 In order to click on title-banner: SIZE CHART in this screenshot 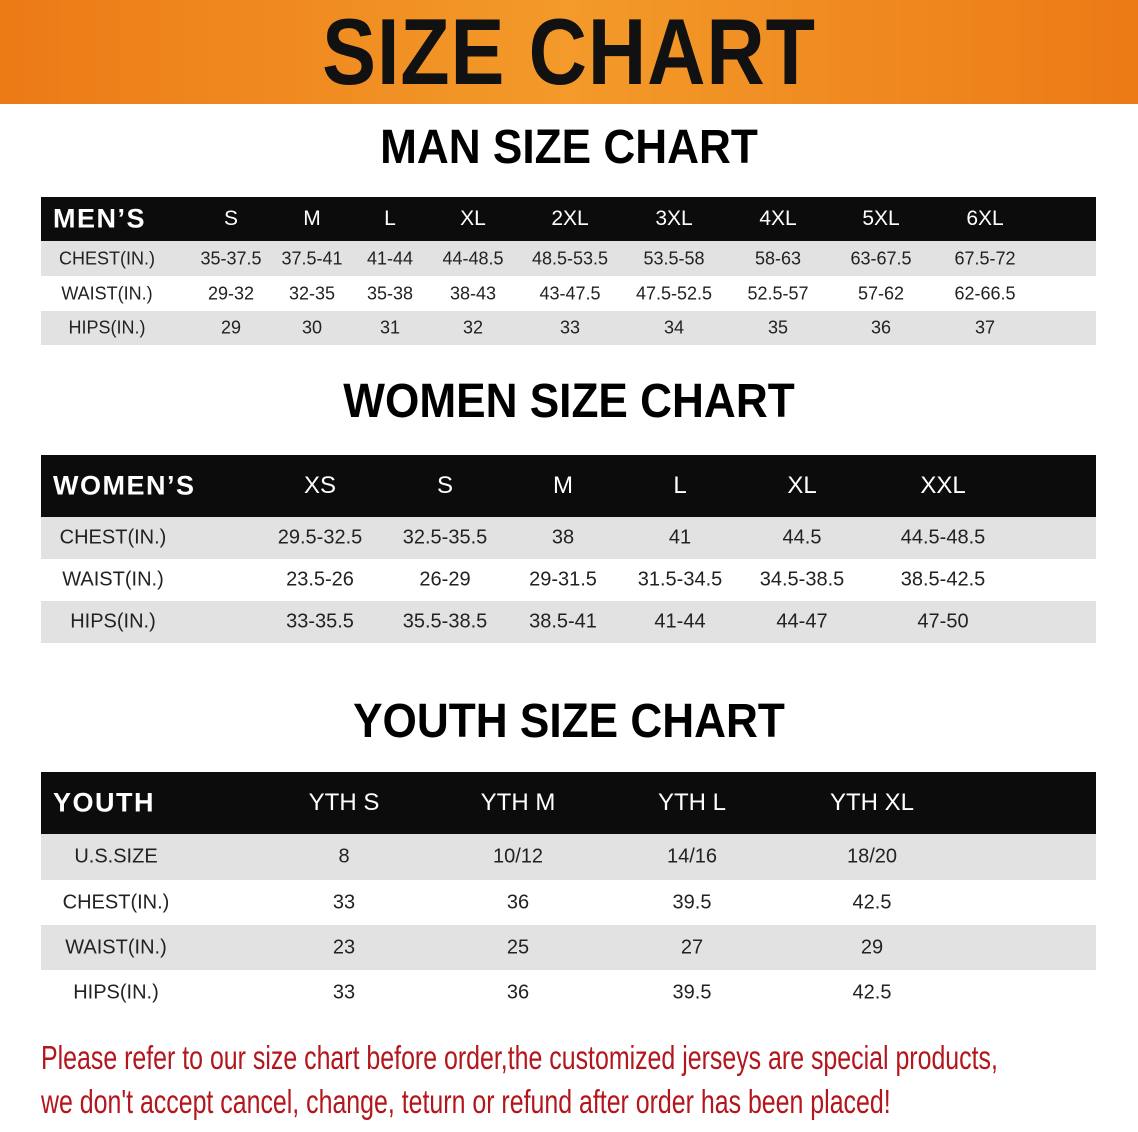, I will do `click(569, 52)`.